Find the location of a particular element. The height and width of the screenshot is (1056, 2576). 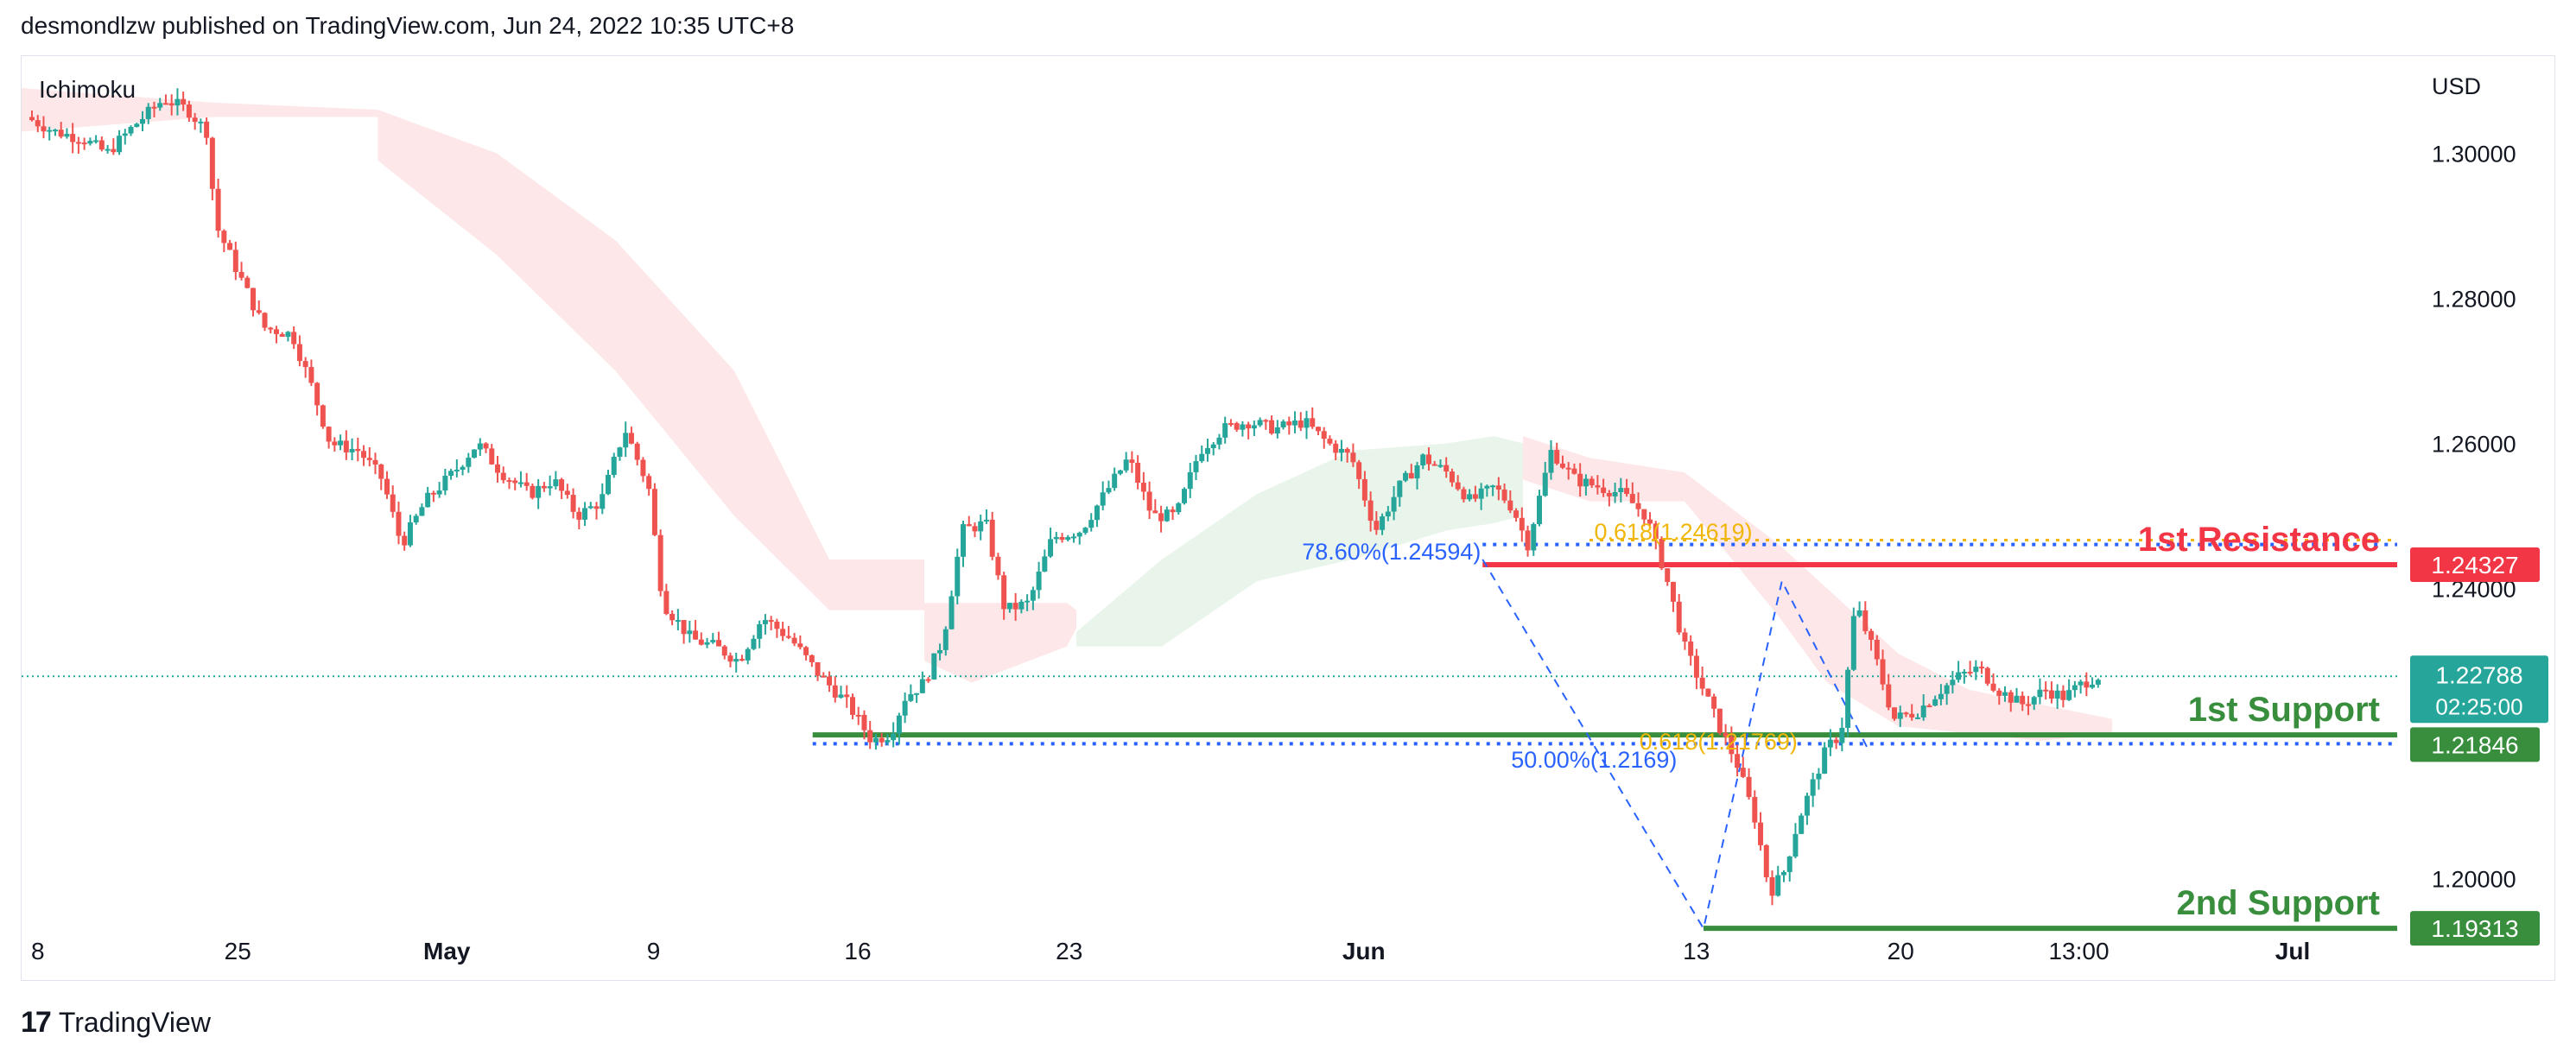

y-tick-label: 1.28000 is located at coordinates (2474, 300).